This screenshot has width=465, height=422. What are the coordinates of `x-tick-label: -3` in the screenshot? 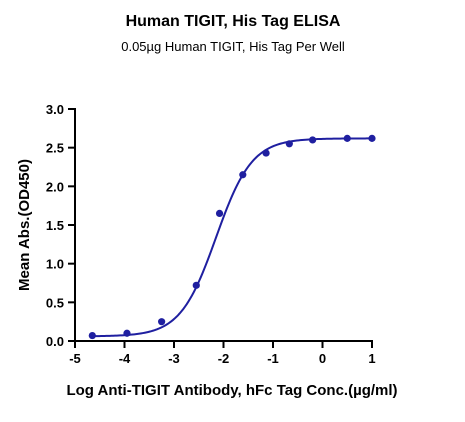 It's located at (174, 358).